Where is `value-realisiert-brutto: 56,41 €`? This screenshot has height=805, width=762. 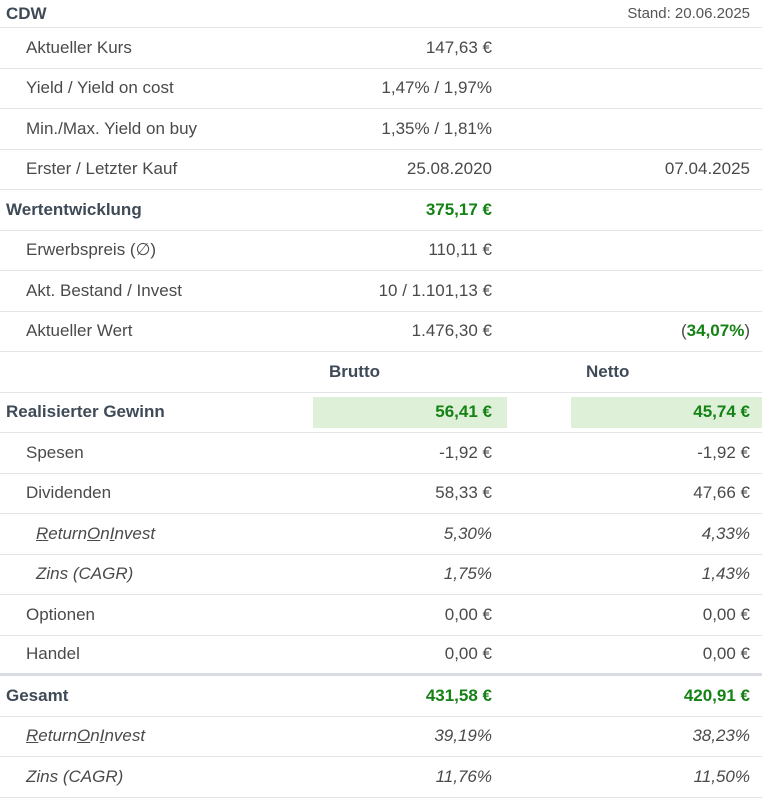 value-realisiert-brutto: 56,41 € is located at coordinates (463, 412).